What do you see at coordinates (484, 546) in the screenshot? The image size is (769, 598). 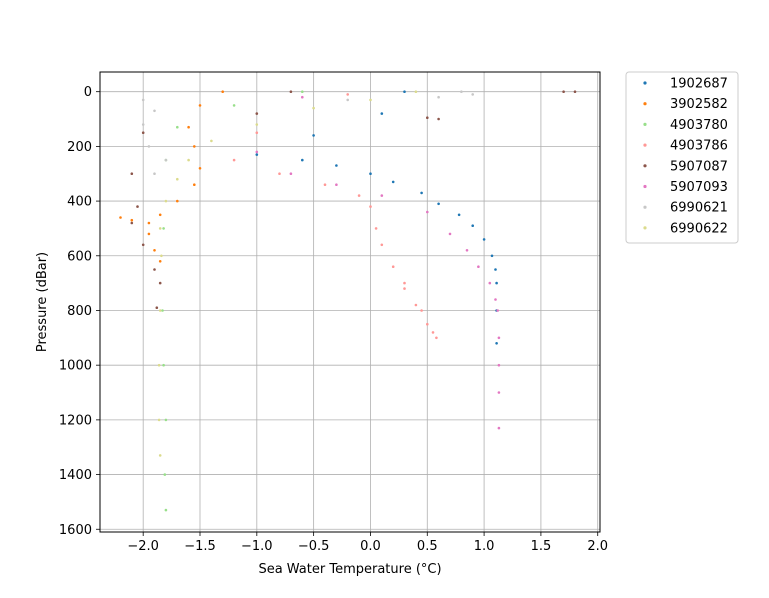 I see `x-tick-label: 1.0` at bounding box center [484, 546].